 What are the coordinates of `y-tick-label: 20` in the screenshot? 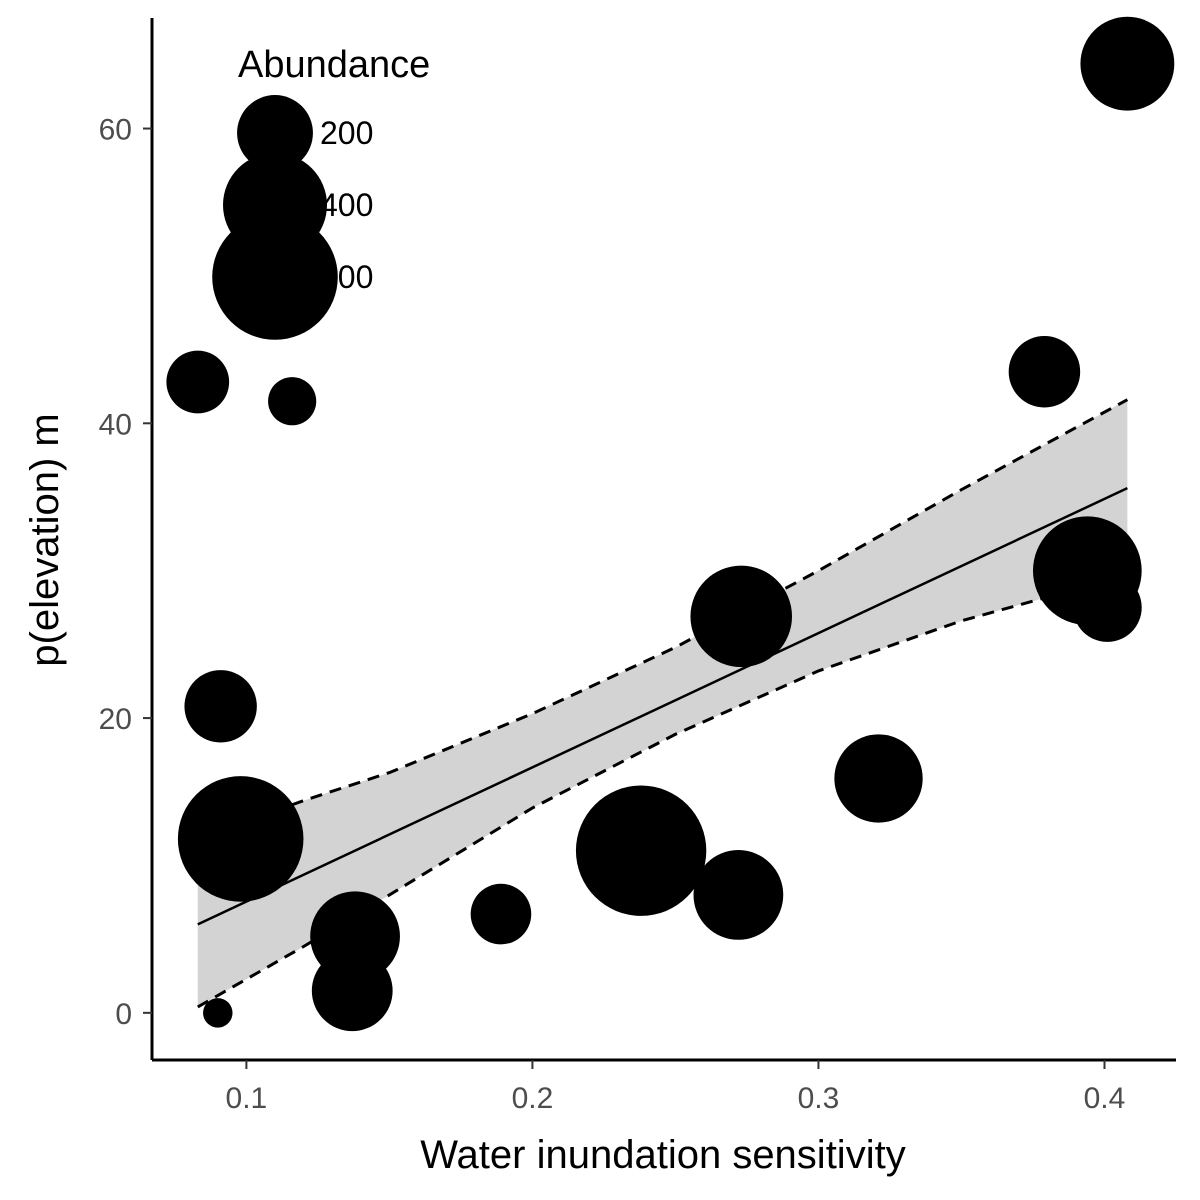 It's located at (115, 719).